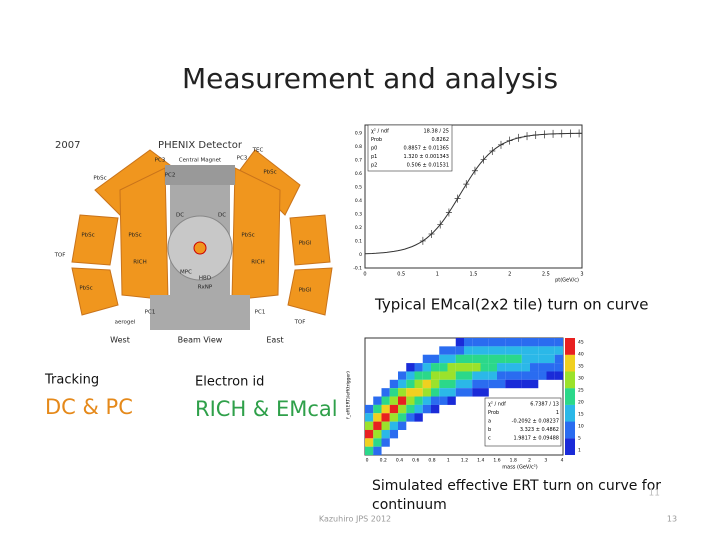  I want to click on detector-wedge, so click(310, 291).